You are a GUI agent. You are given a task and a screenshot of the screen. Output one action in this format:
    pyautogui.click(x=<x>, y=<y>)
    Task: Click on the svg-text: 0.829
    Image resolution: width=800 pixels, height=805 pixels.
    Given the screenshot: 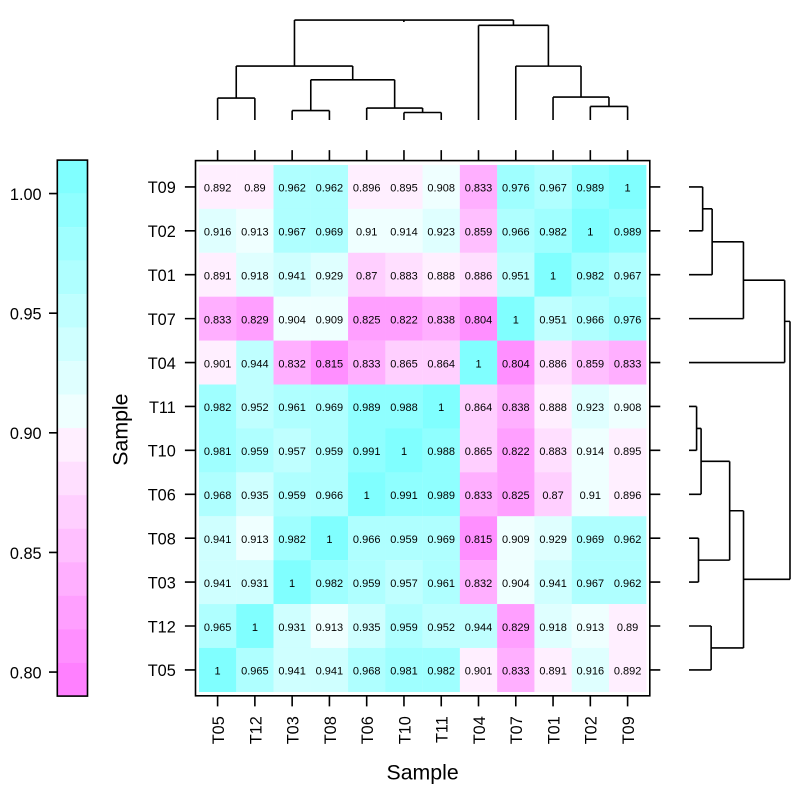 What is the action you would take?
    pyautogui.click(x=255, y=320)
    